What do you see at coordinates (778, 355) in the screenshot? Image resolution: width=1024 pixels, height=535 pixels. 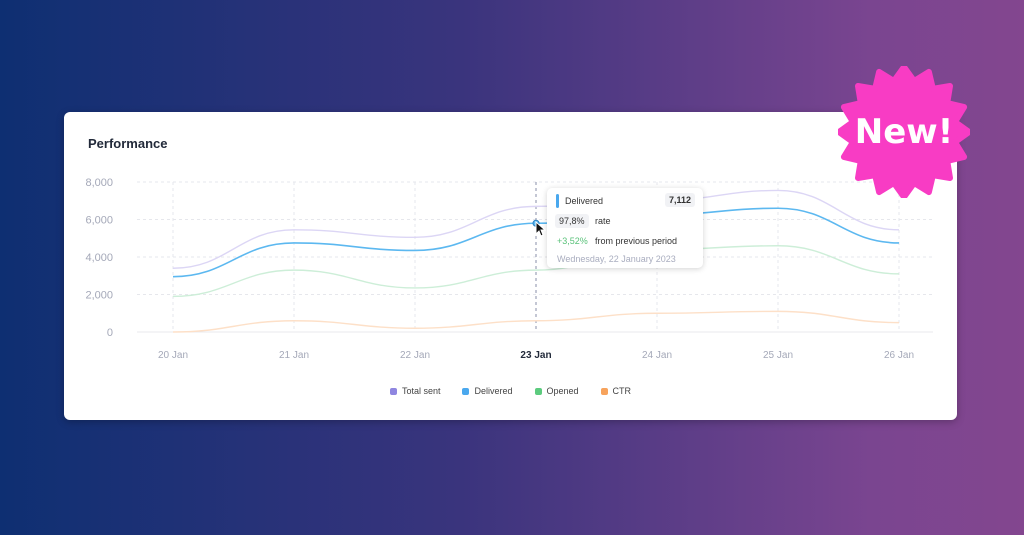 I see `x-tick-label: 25 Jan` at bounding box center [778, 355].